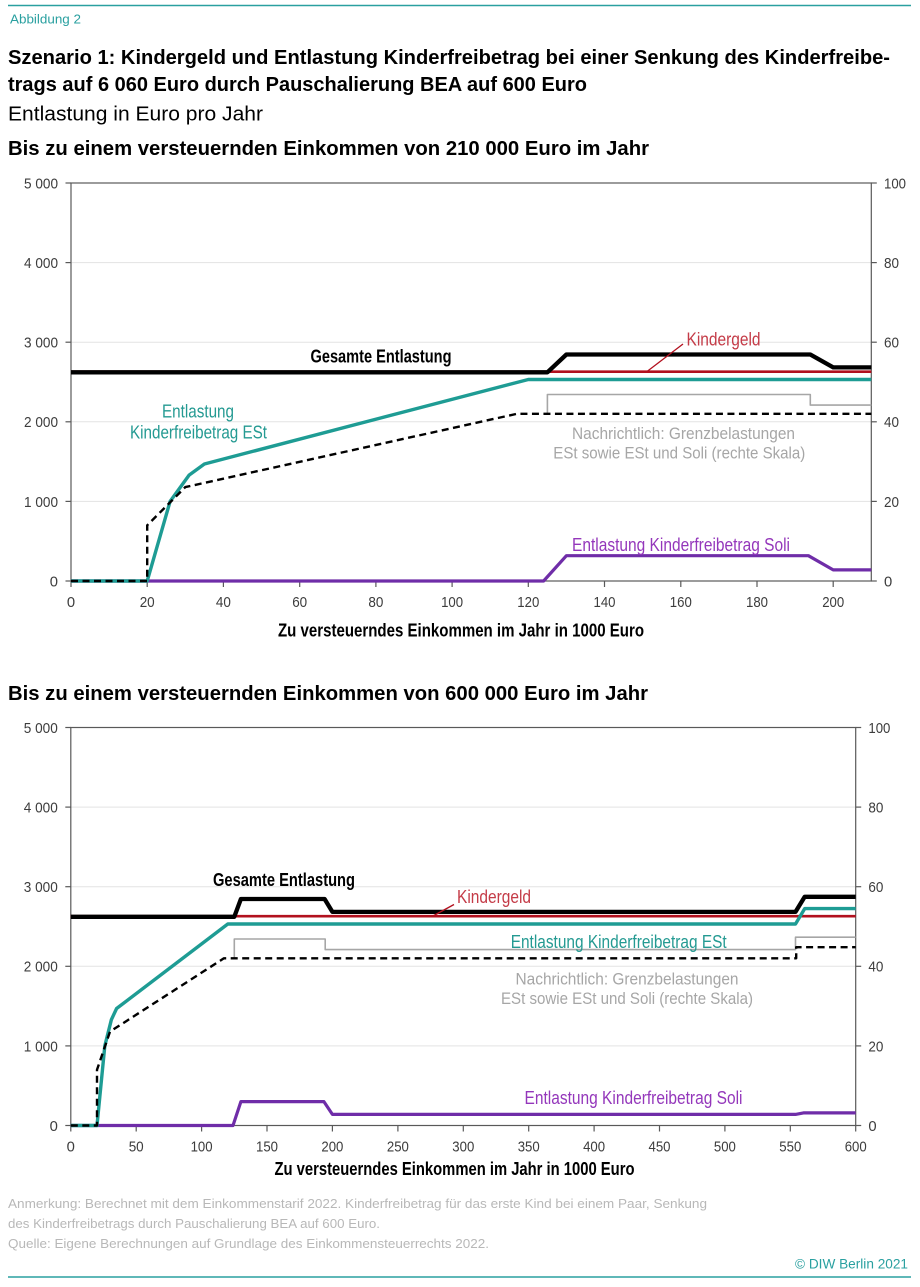  Describe the element at coordinates (136, 1148) in the screenshot. I see `svg-text: 50` at that location.